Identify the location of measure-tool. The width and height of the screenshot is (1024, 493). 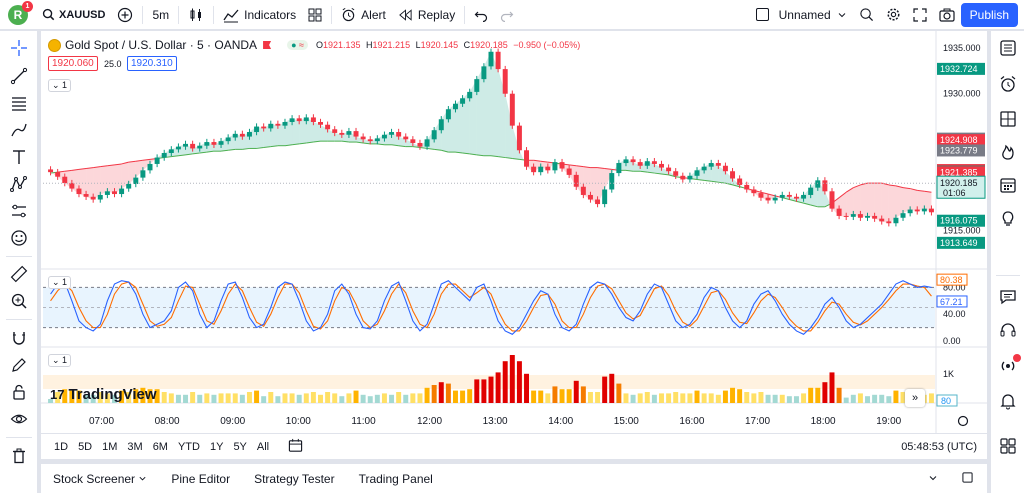
(19, 274).